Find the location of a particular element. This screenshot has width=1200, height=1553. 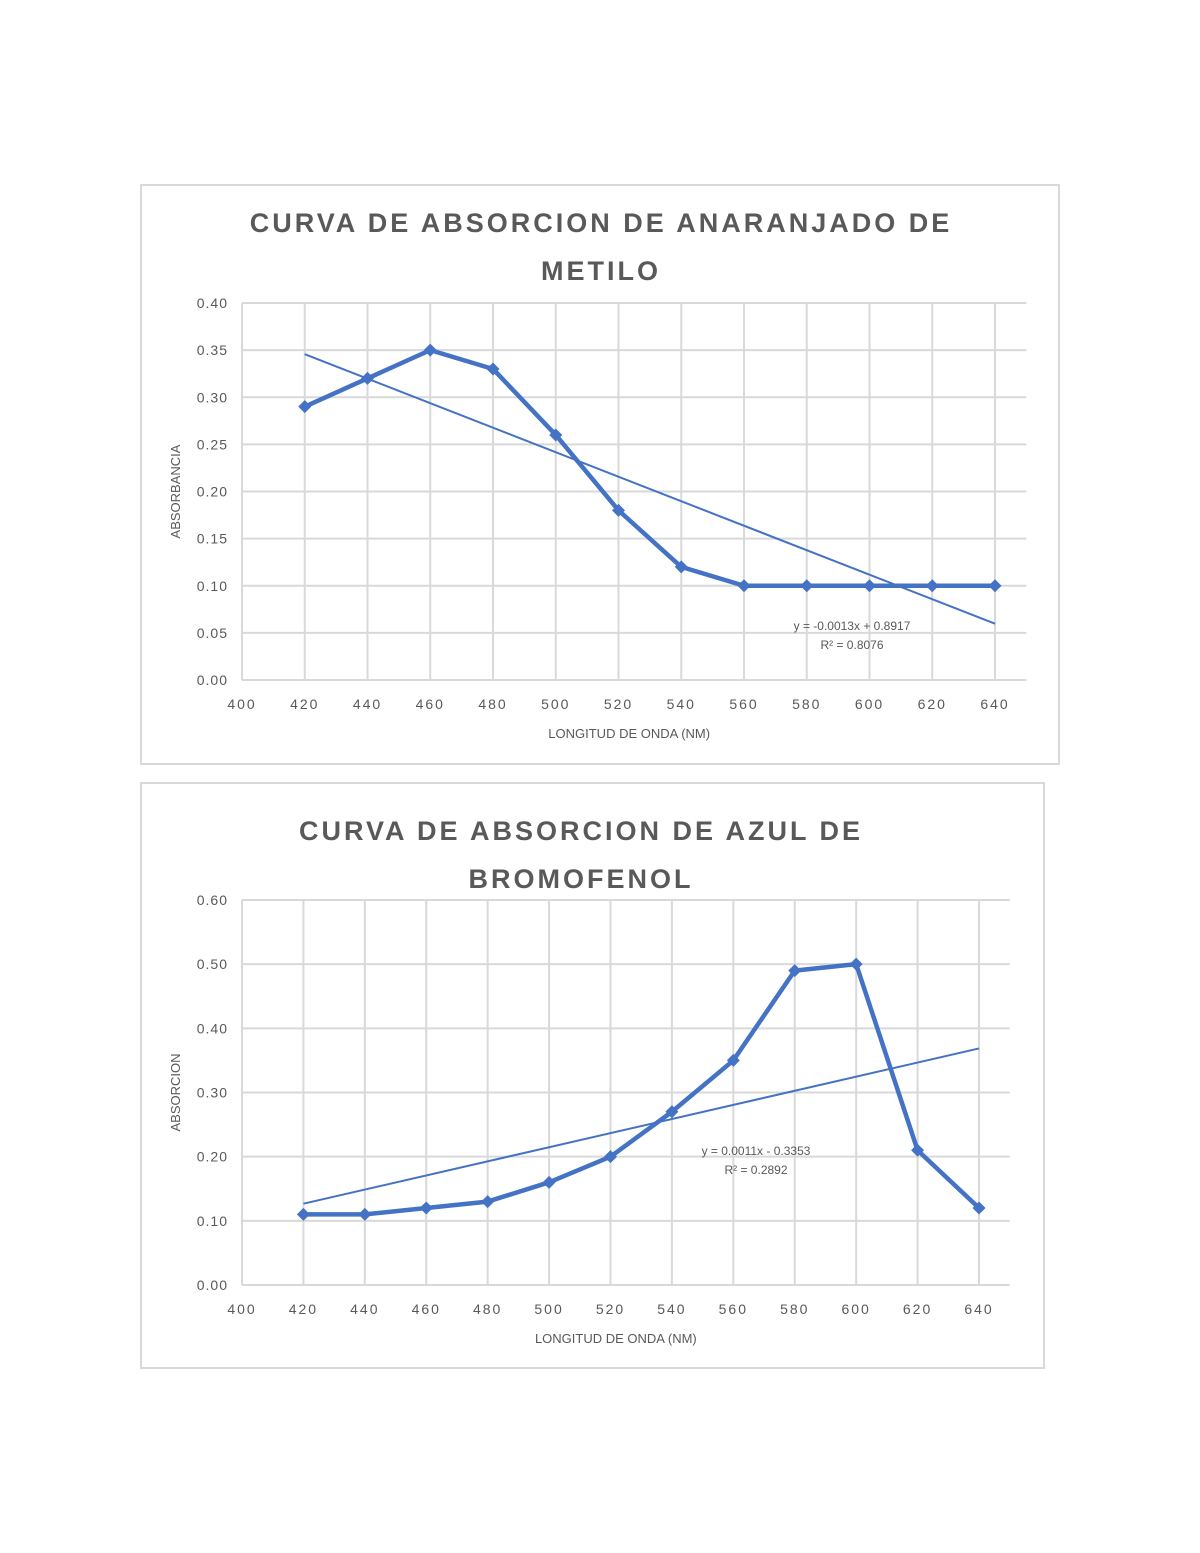

trendline-r-squared: R² = 0.2892 is located at coordinates (755, 1170).